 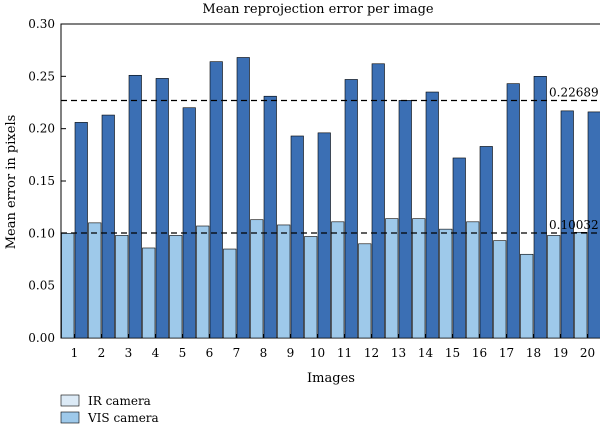 What do you see at coordinates (41, 338) in the screenshot?
I see `y-tick-label: 0.00` at bounding box center [41, 338].